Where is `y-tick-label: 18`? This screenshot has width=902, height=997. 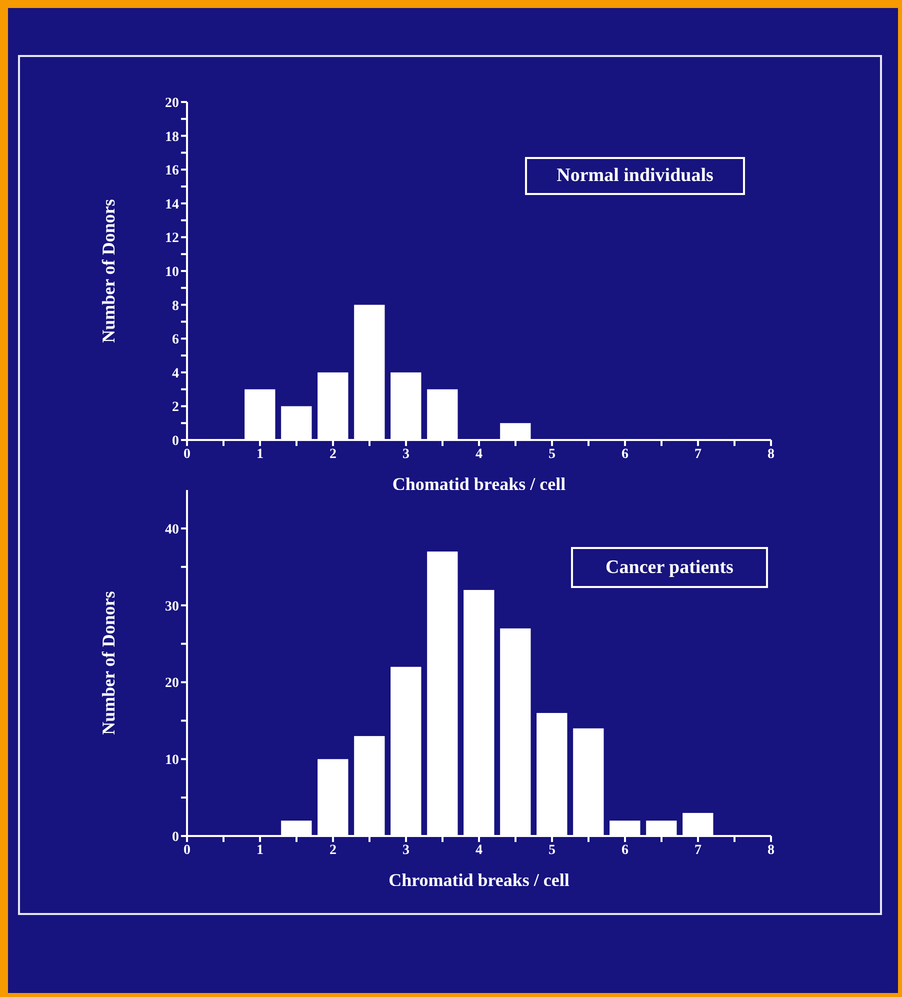
y-tick-label: 18 is located at coordinates (172, 137).